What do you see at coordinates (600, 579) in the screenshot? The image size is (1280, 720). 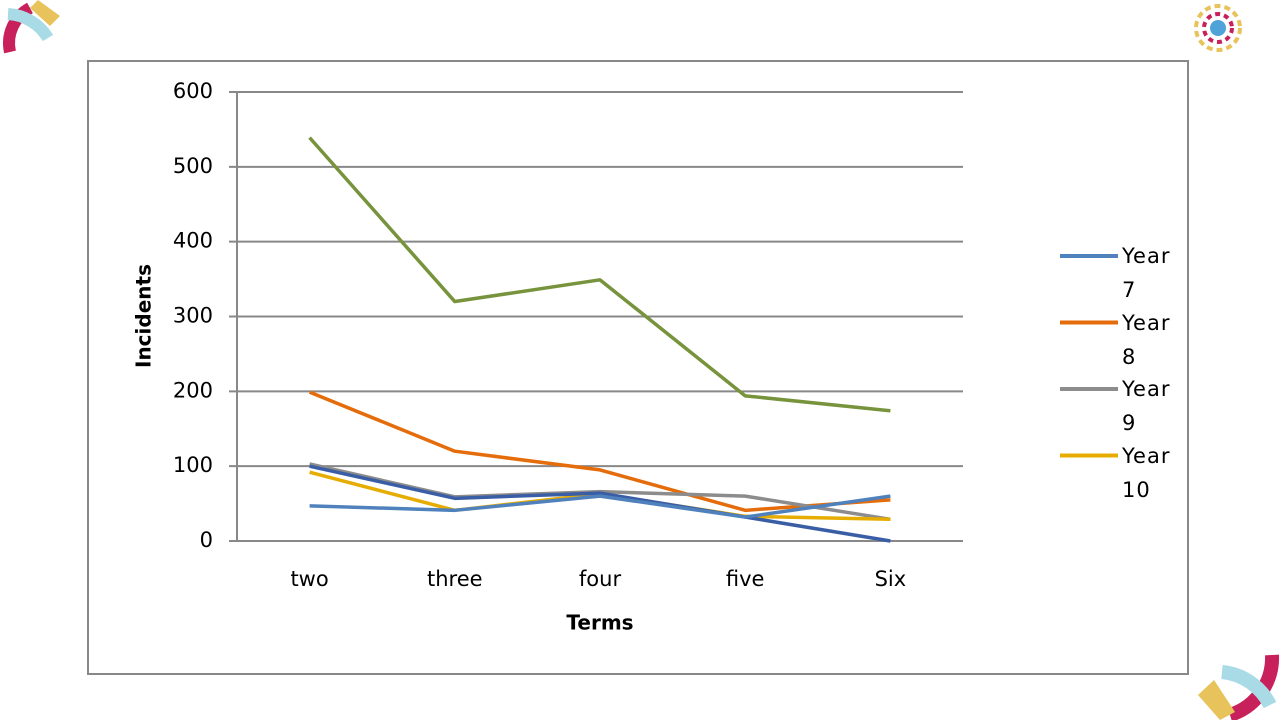 I see `x-tick-label: four` at bounding box center [600, 579].